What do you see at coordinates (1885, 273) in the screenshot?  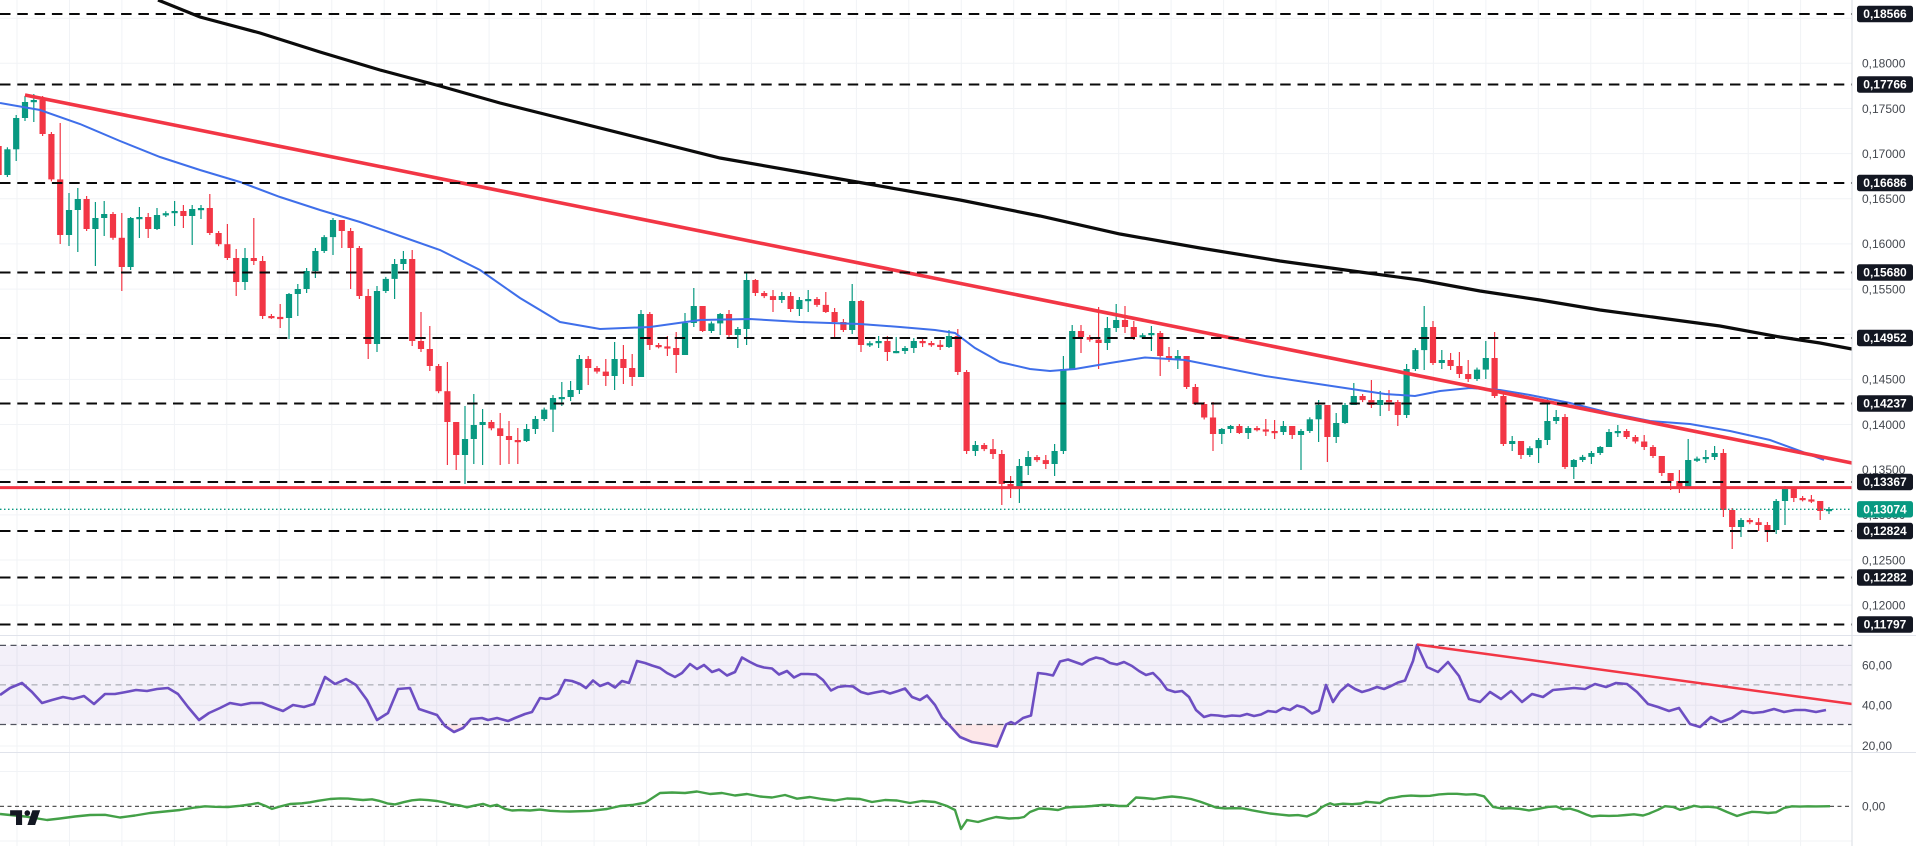 I see `svg-text: 0,15680` at bounding box center [1885, 273].